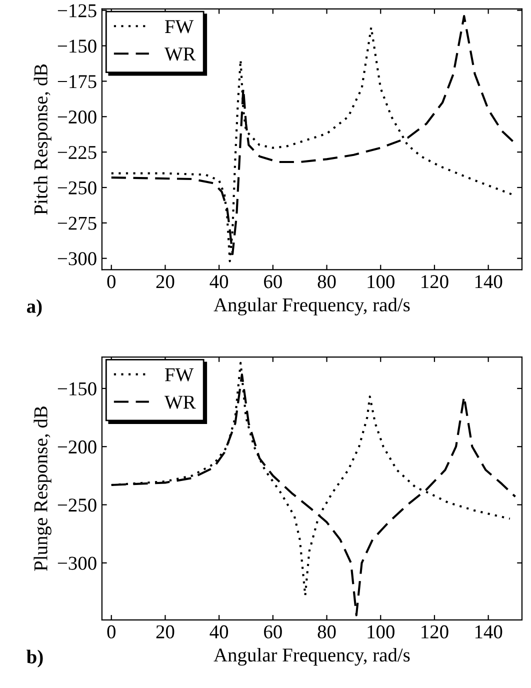 This screenshot has height=688, width=531. I want to click on text: b), so click(34, 659).